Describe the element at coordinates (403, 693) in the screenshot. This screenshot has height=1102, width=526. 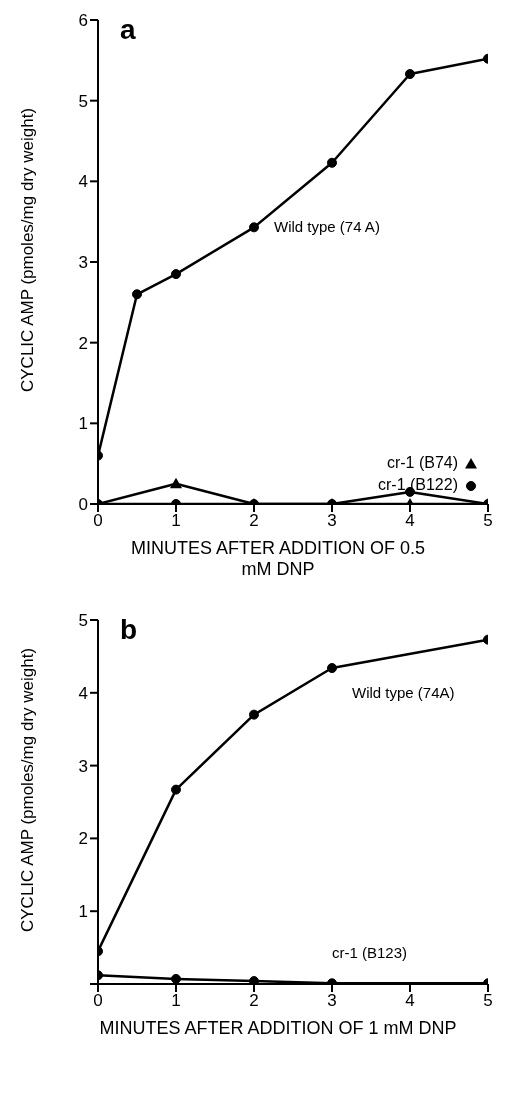
I see `series-label: Wild type (74A)` at that location.